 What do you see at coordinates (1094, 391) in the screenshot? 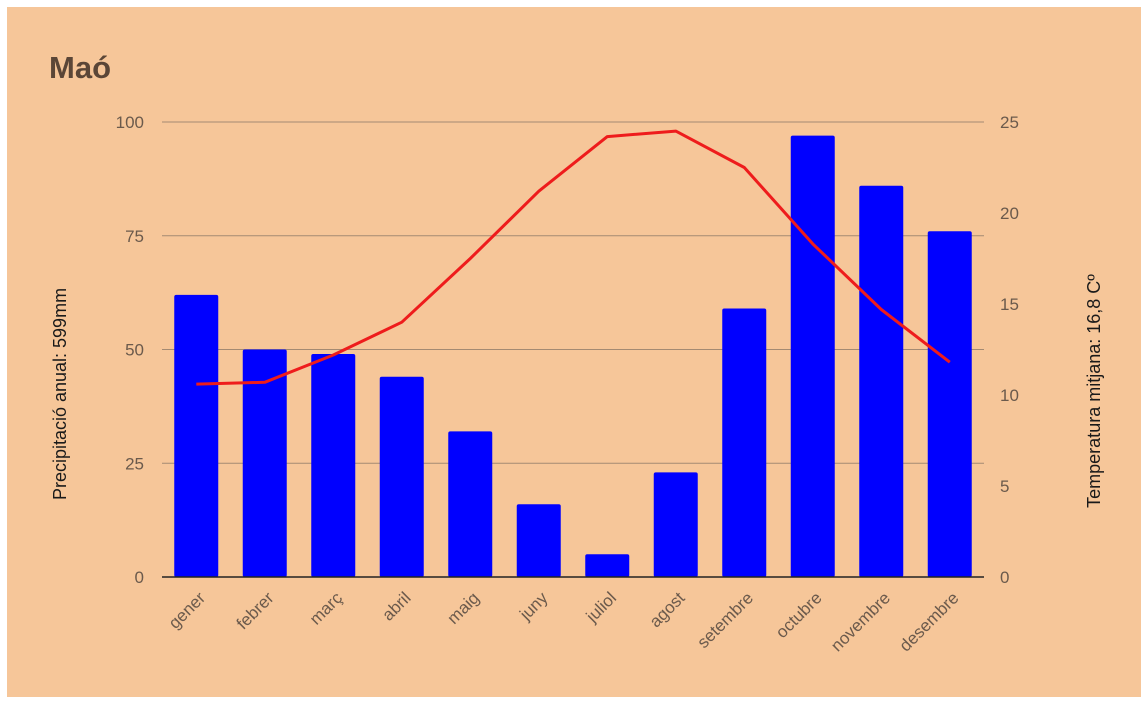
I see `y-axis-right-title: Temperatura mitjana: 16,8 Cº` at bounding box center [1094, 391].